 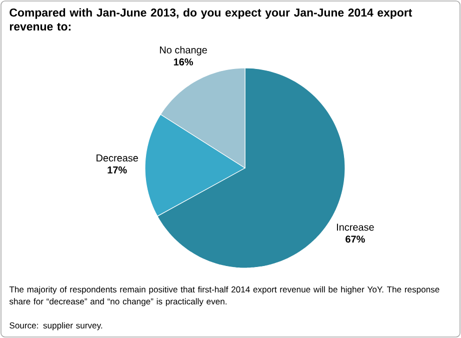 I want to click on source-note: Source: supplier survey., so click(x=56, y=326).